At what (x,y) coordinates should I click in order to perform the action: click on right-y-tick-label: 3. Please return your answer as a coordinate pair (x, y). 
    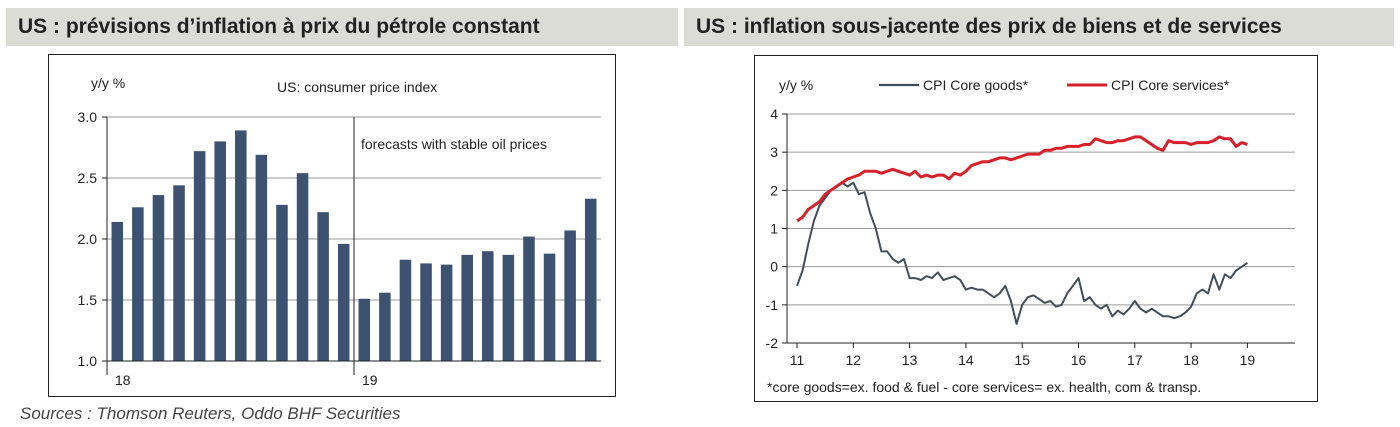
    Looking at the image, I should click on (774, 152).